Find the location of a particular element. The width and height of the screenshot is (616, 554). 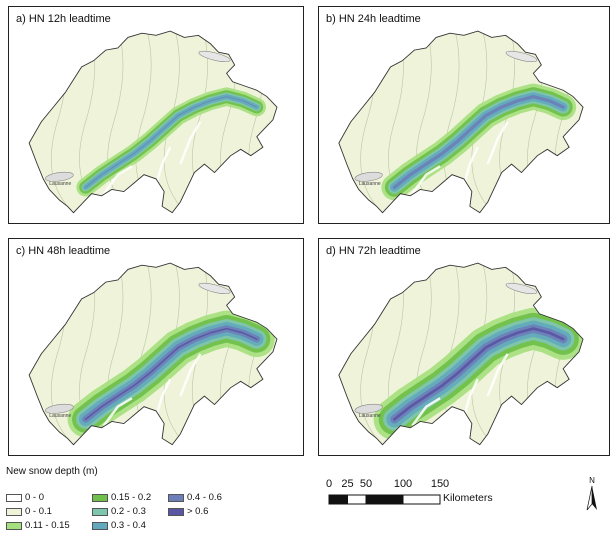

scale-bar-graphic is located at coordinates (384, 499).